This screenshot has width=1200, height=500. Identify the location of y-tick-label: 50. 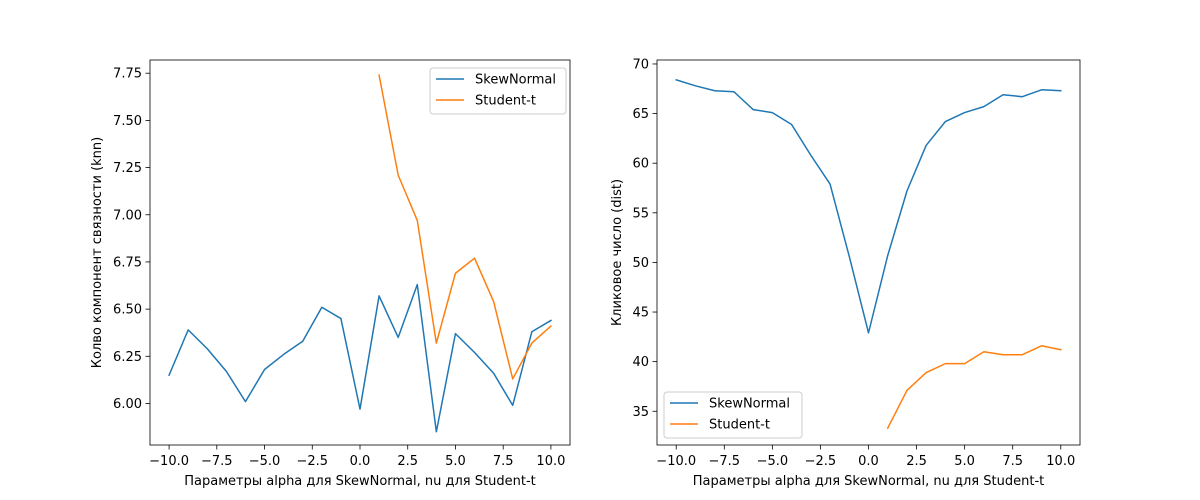
(640, 263).